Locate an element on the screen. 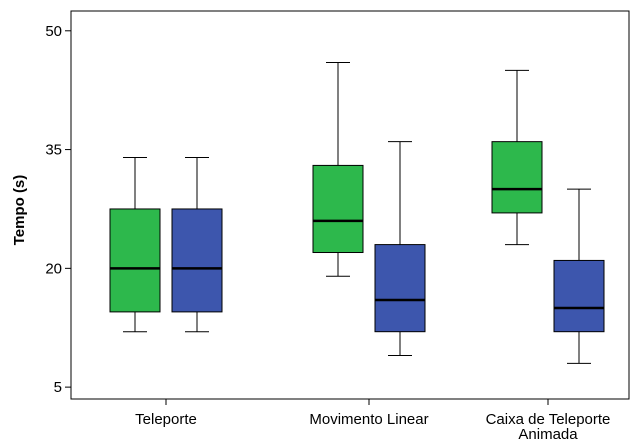 The image size is (631, 448). y-tick-label: 5 is located at coordinates (58, 387).